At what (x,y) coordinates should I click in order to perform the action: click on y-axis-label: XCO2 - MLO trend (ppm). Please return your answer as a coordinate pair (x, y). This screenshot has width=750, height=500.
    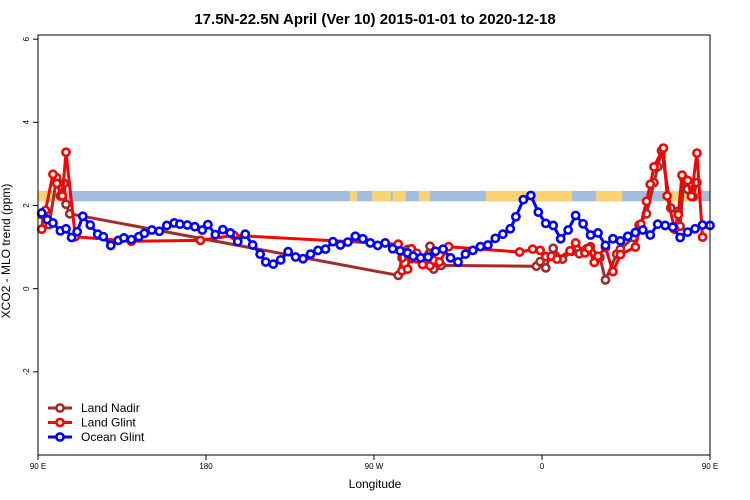
    Looking at the image, I should click on (6, 251).